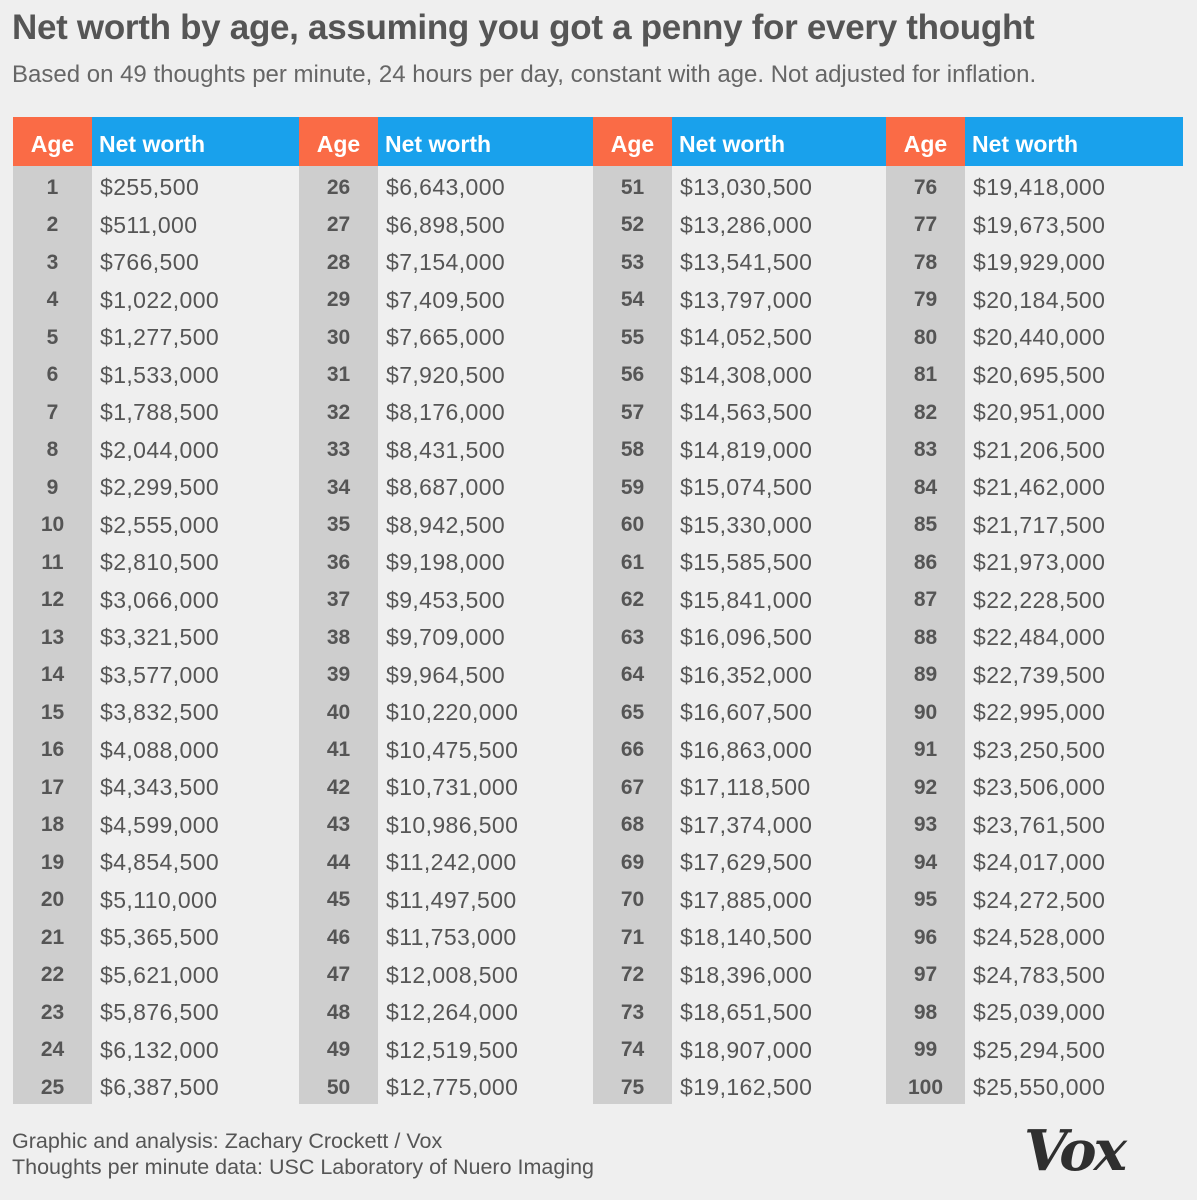  What do you see at coordinates (1039, 787) in the screenshot?
I see `net-worth-cell: $23,506,000` at bounding box center [1039, 787].